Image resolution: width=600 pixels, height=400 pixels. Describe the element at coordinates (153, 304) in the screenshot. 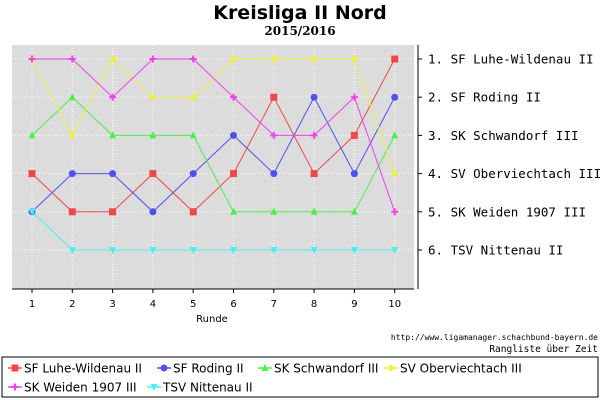

I see `x-tick-label: 4` at that location.